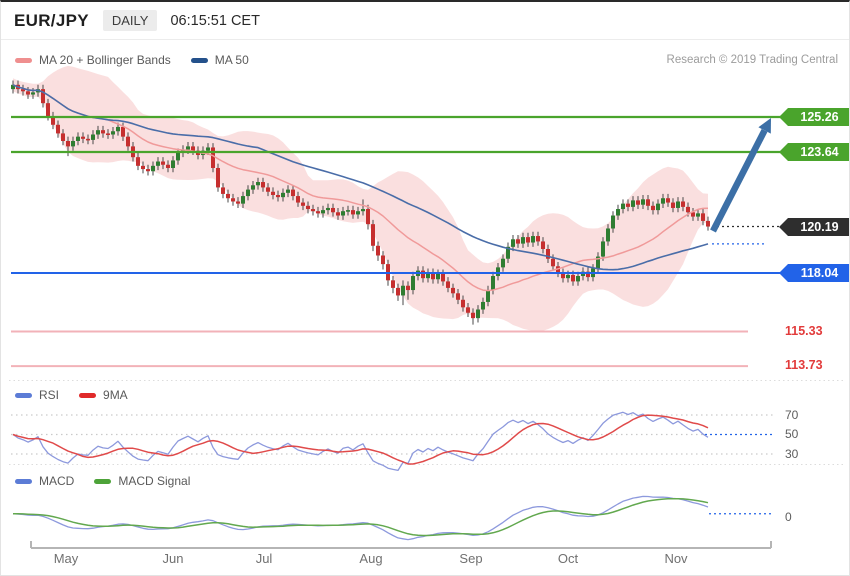 The height and width of the screenshot is (576, 850). What do you see at coordinates (819, 152) in the screenshot?
I see `resistance-price-value: 123.64` at bounding box center [819, 152].